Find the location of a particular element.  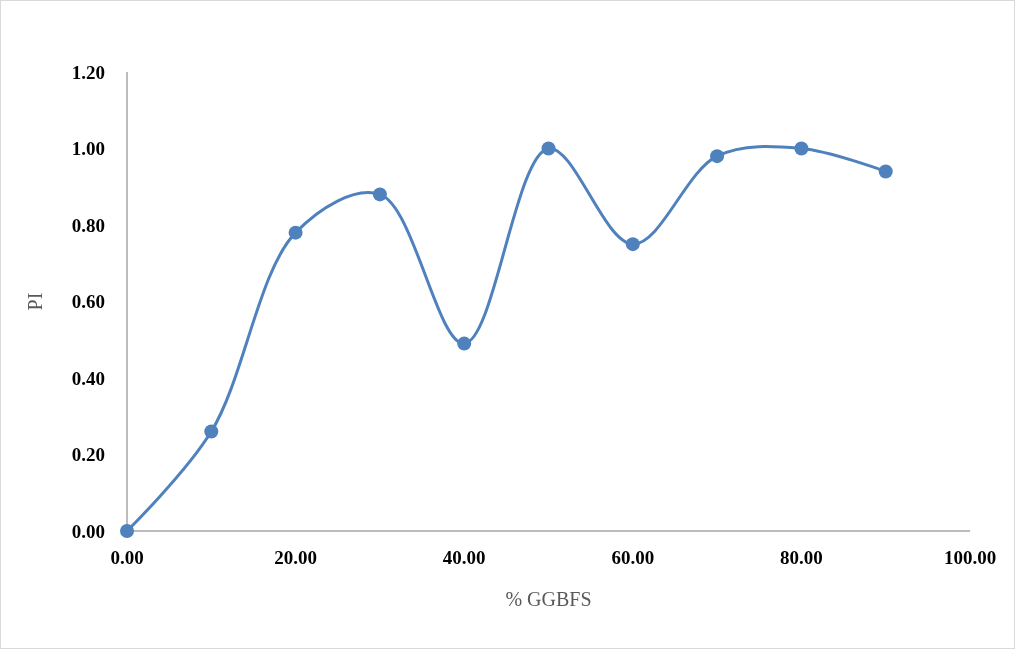

x-tick-label: 100.00 is located at coordinates (970, 557).